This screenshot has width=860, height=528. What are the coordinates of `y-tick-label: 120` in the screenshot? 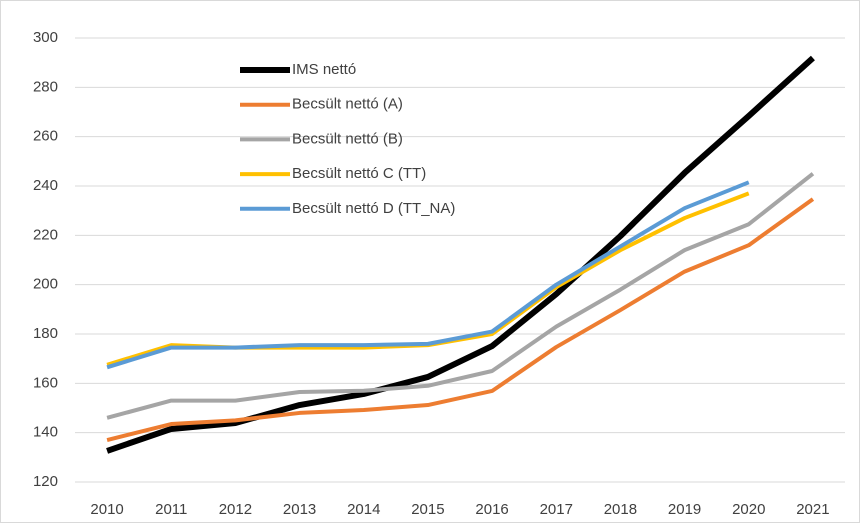 It's located at (45, 481).